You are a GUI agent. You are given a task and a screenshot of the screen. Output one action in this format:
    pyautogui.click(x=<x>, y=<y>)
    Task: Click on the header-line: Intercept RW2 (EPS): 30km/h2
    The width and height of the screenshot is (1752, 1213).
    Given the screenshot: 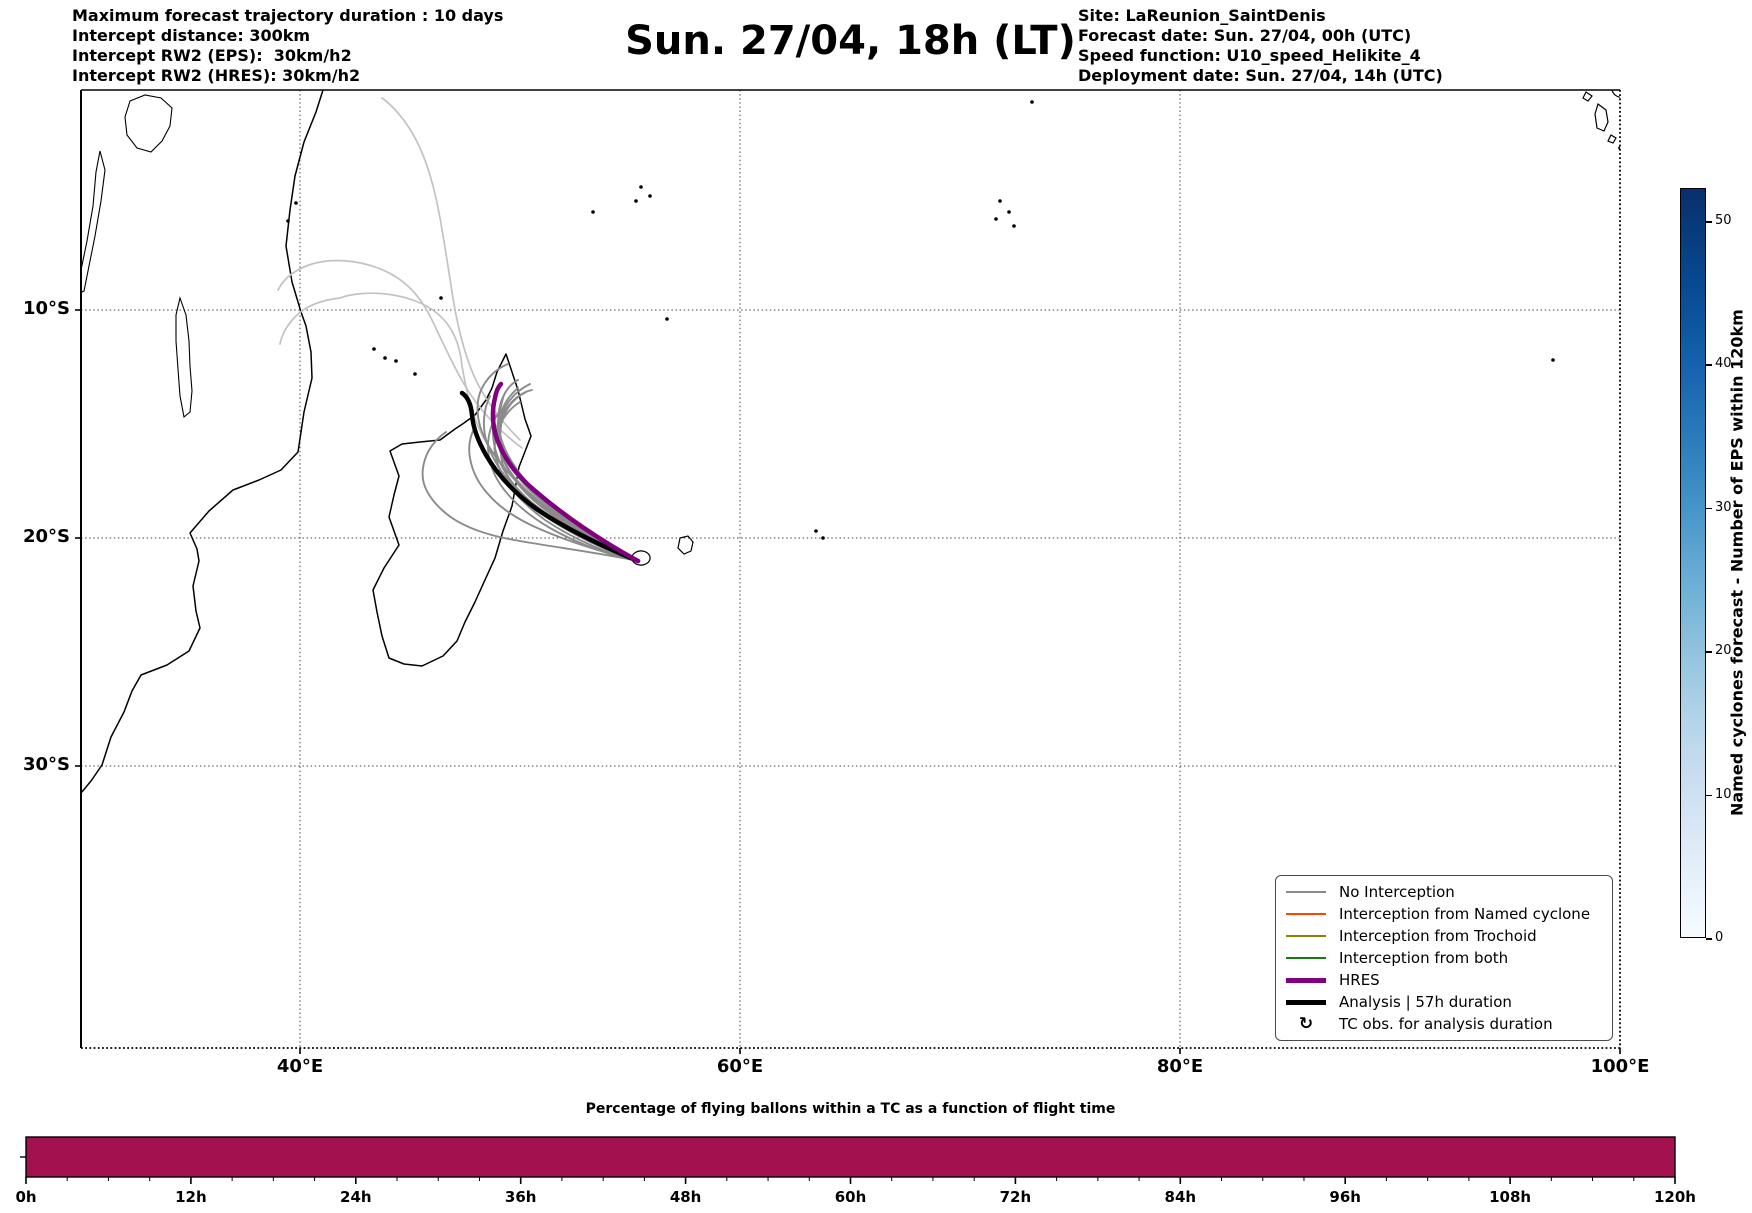 What is the action you would take?
    pyautogui.click(x=212, y=55)
    